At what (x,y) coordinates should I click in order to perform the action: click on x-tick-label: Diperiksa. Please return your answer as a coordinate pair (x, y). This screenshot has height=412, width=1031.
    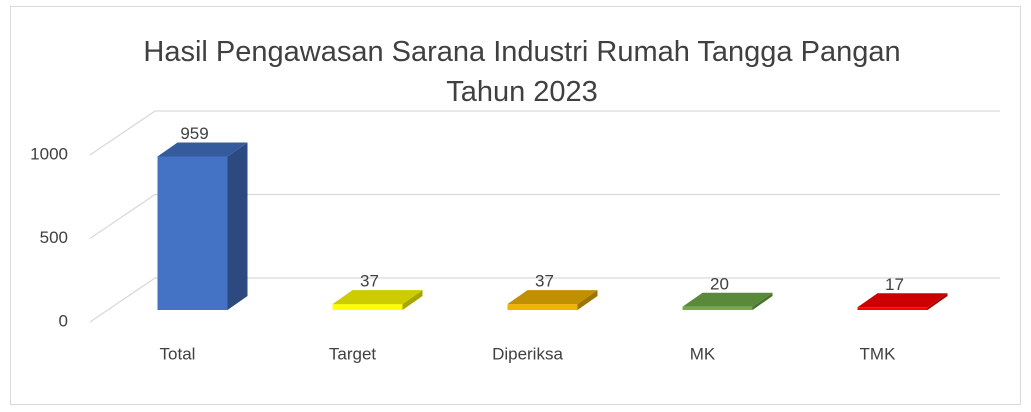
    Looking at the image, I should click on (527, 353).